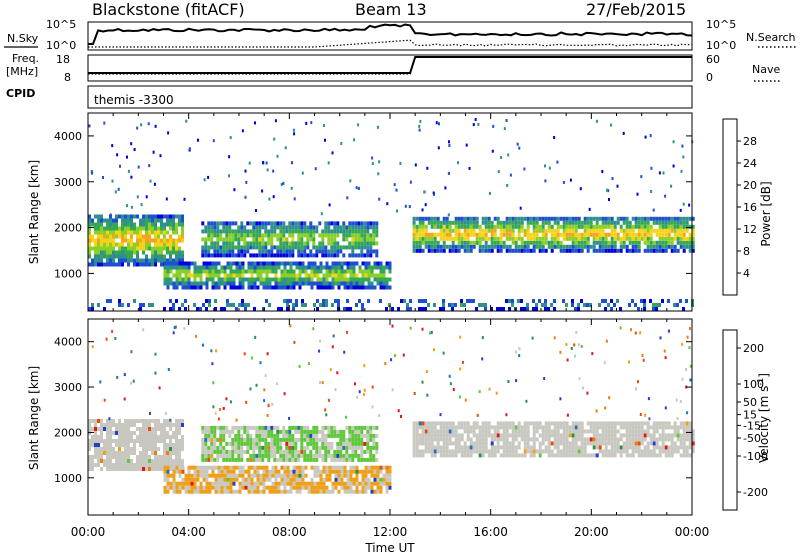 Image resolution: width=800 pixels, height=554 pixels. Describe the element at coordinates (34, 212) in the screenshot. I see `power-ylabel: Slant Range [km]` at that location.